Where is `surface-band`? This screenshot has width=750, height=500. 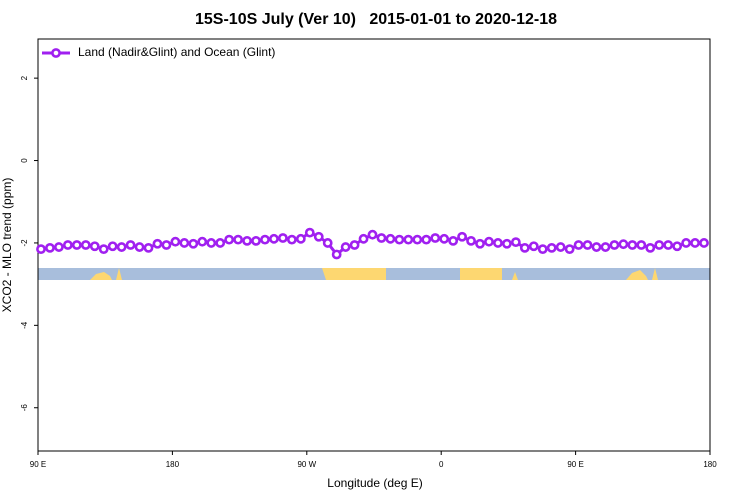 surface-band is located at coordinates (374, 274).